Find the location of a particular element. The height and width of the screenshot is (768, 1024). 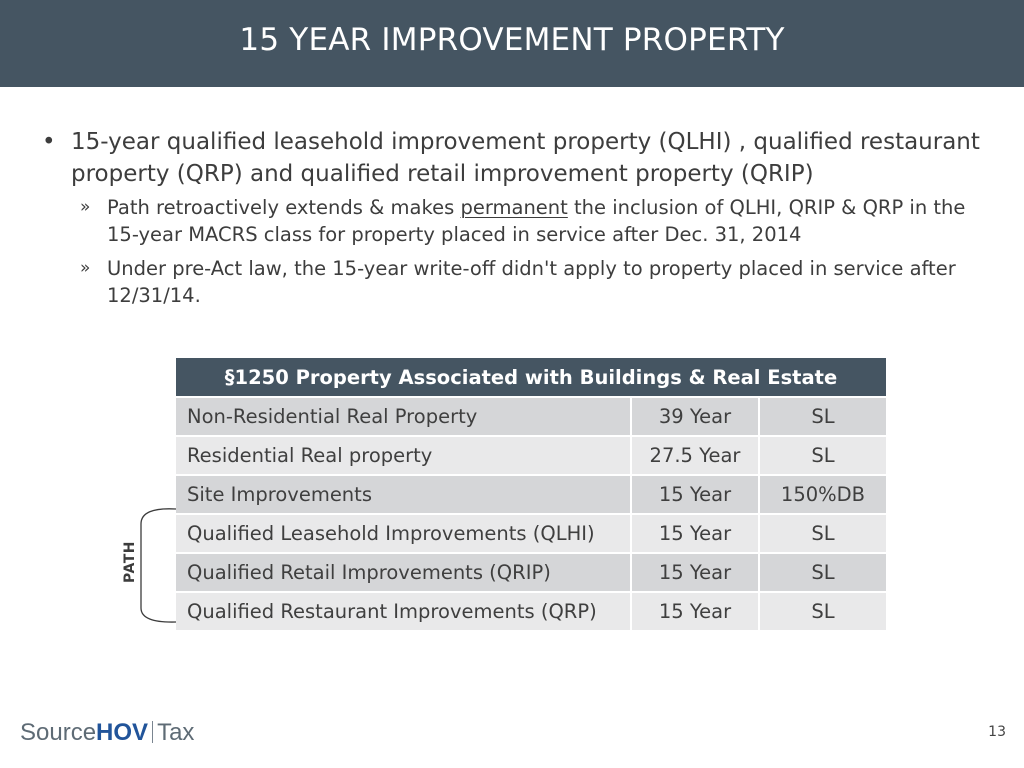

slide-title: 15 YEAR IMPROVEMENT PROPERTY is located at coordinates (512, 40).